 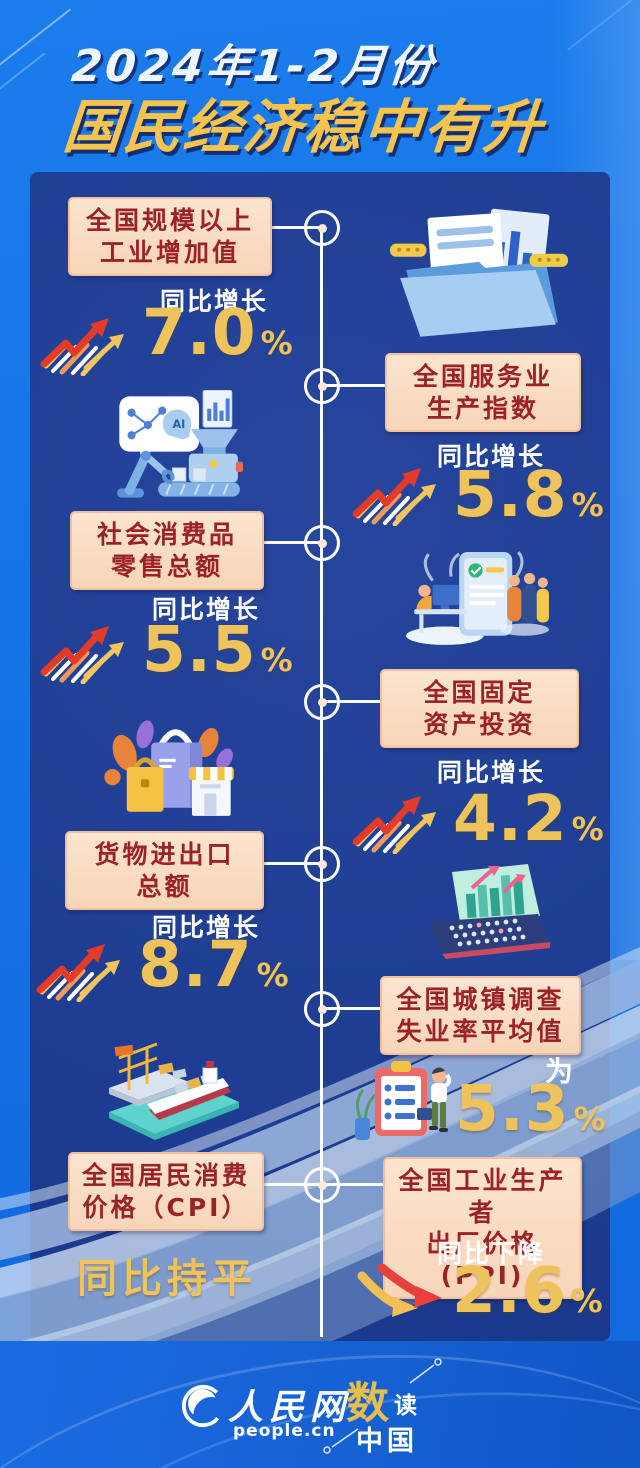 What do you see at coordinates (482, 1228) in the screenshot?
I see `indicator-label-ppi: 全国工业生产者 出厂价格(PPI)` at bounding box center [482, 1228].